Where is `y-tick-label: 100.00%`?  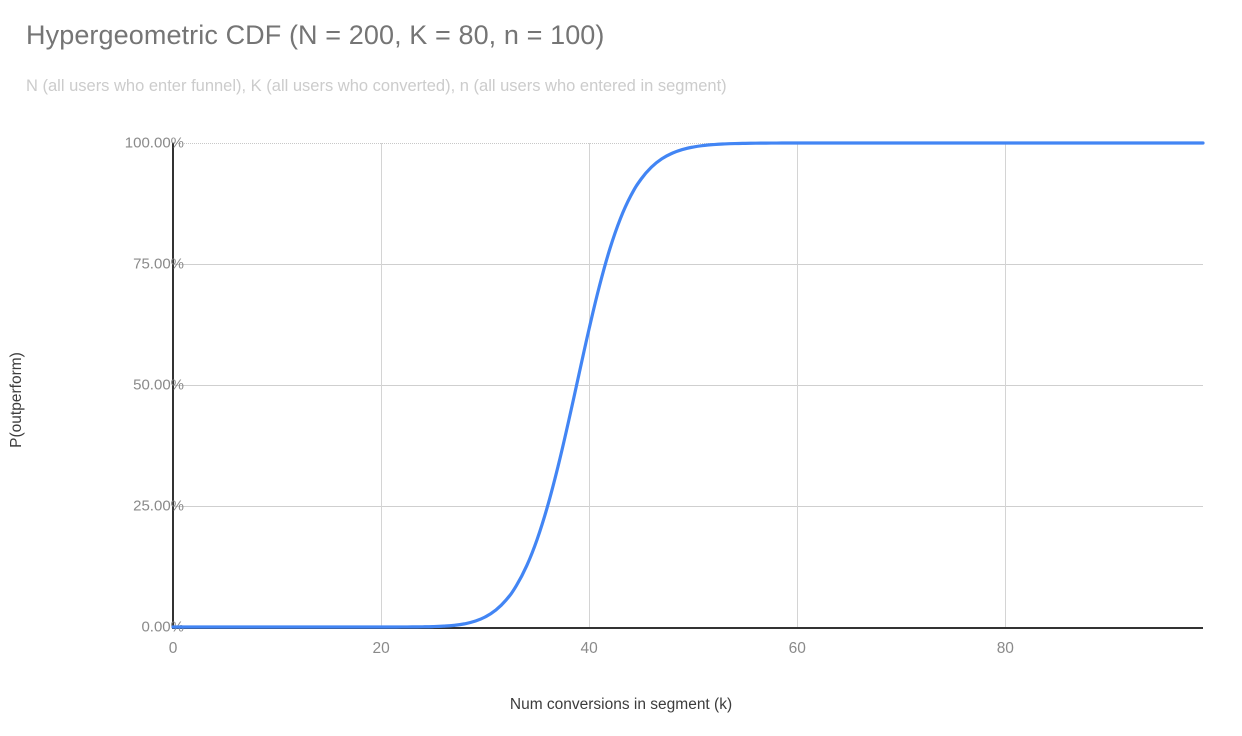 y-tick-label: 100.00% is located at coordinates (154, 143).